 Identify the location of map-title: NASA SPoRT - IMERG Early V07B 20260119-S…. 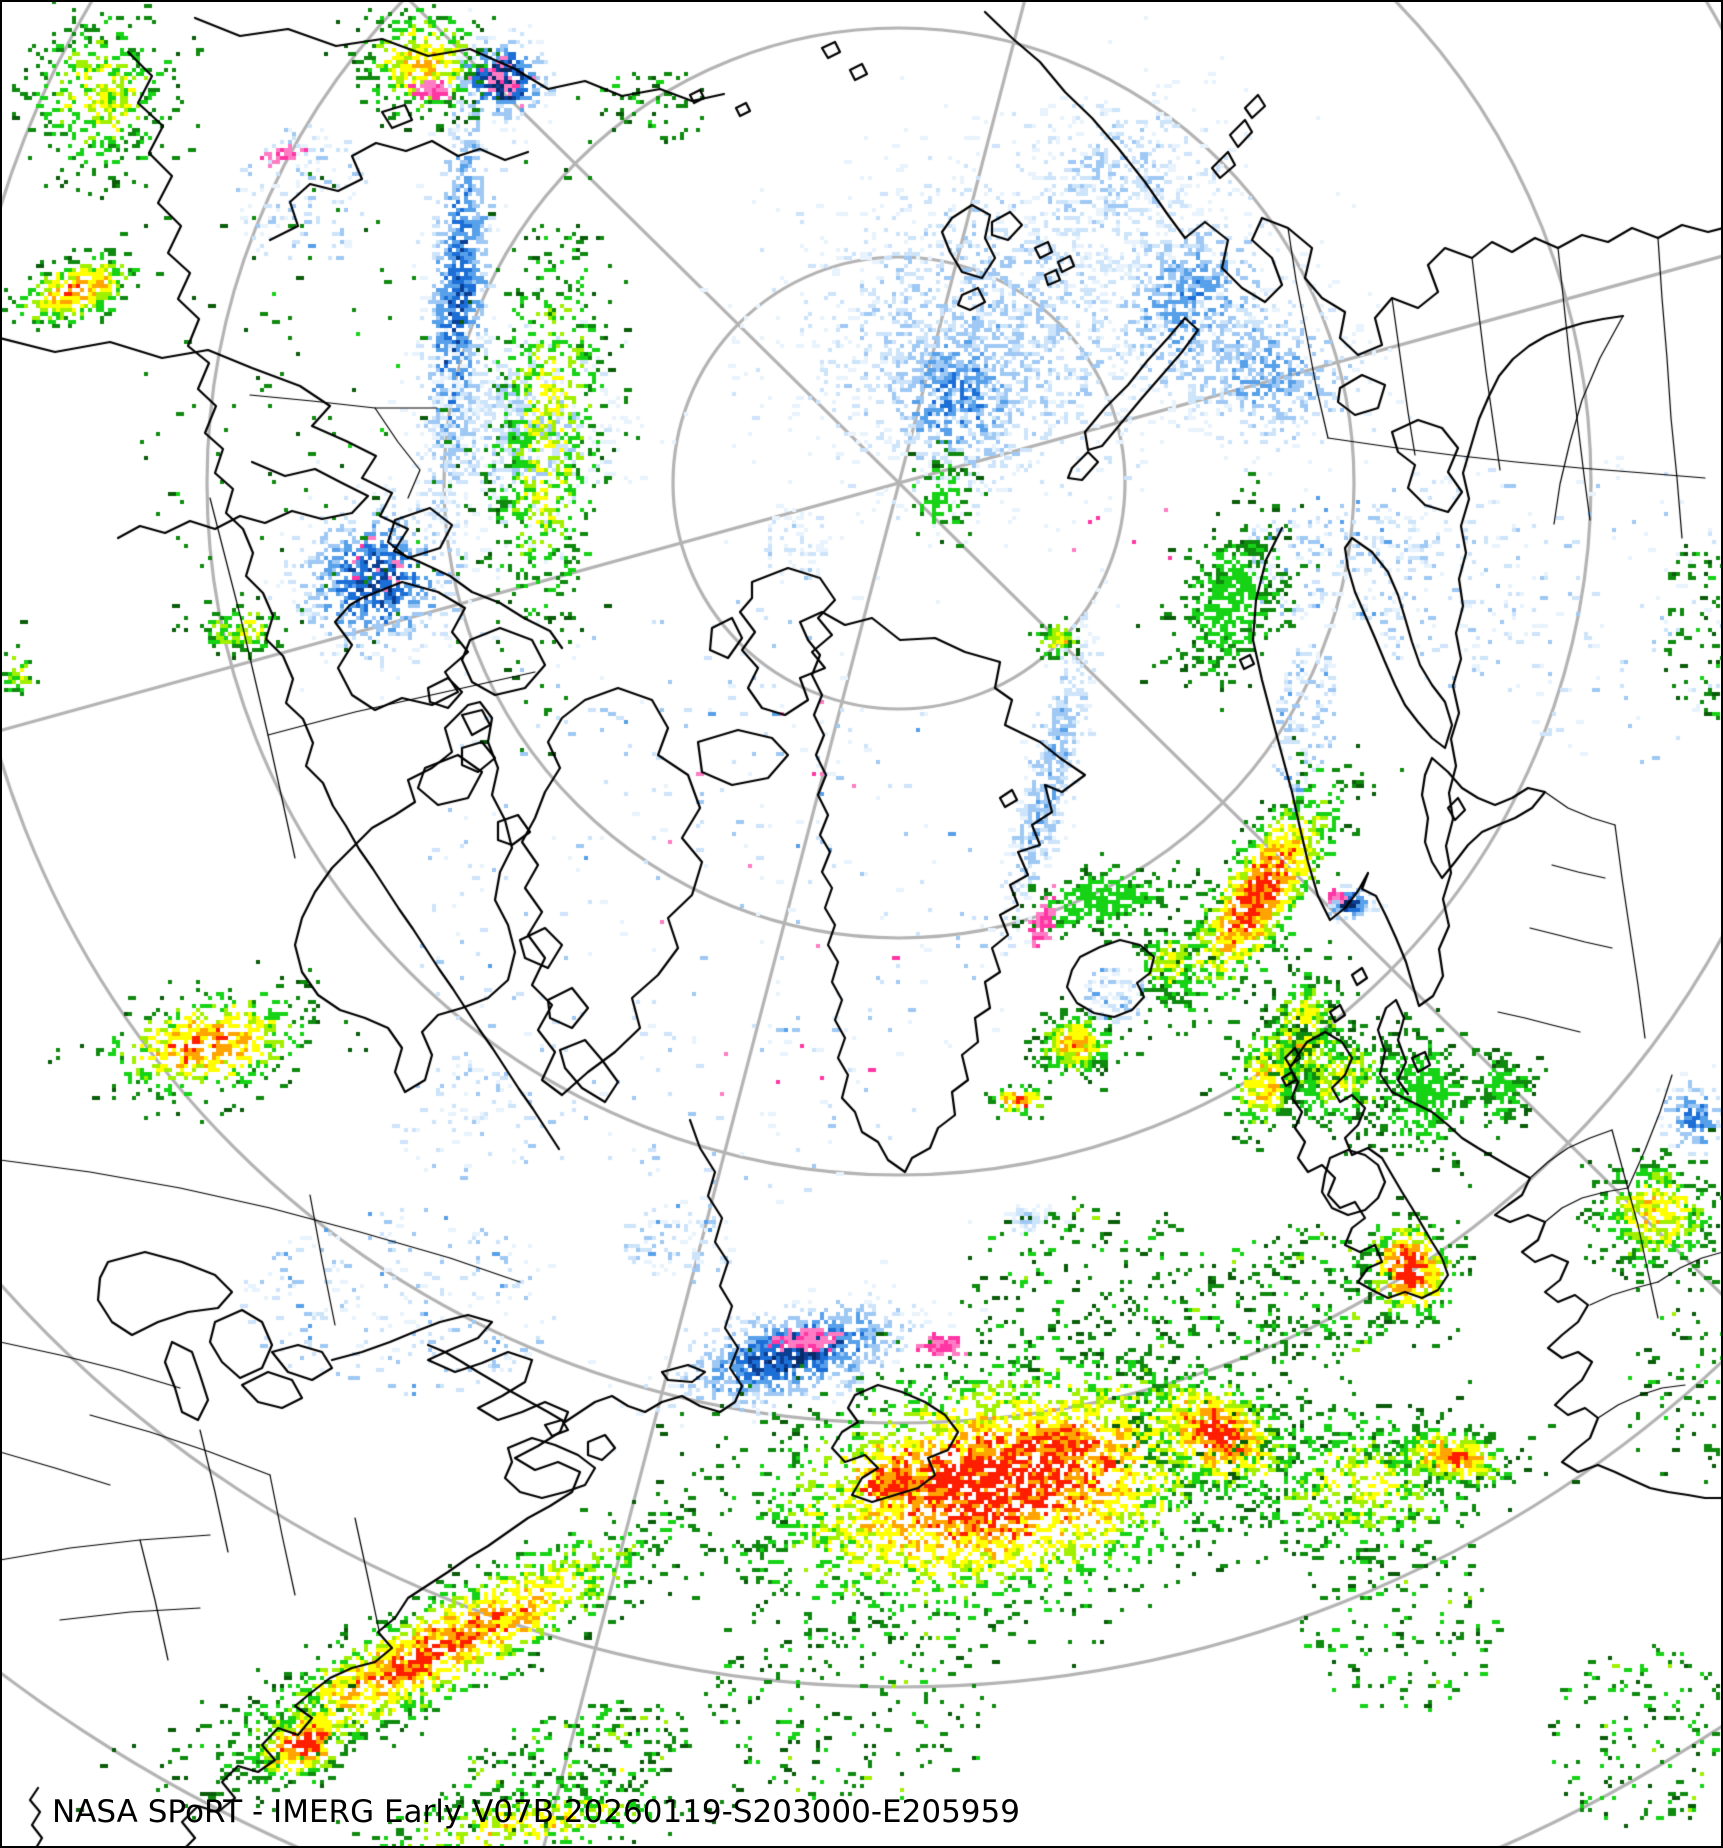
(536, 1812).